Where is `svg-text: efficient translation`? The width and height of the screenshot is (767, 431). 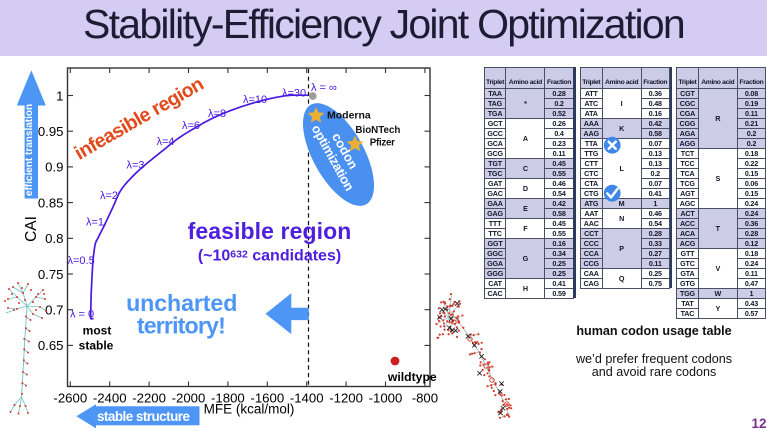 svg-text: efficient translation is located at coordinates (29, 150).